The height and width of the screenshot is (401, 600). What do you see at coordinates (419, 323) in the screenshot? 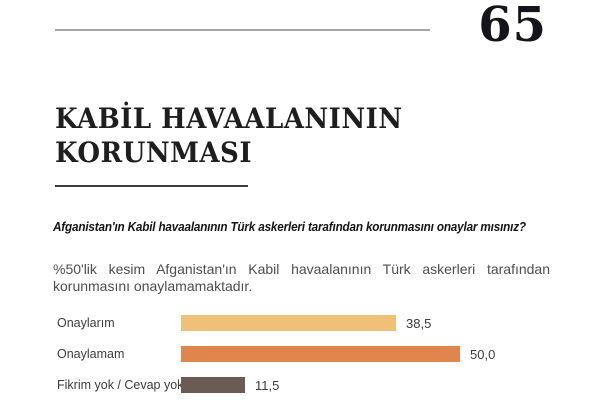
I see `bar-value: 38,5` at bounding box center [419, 323].